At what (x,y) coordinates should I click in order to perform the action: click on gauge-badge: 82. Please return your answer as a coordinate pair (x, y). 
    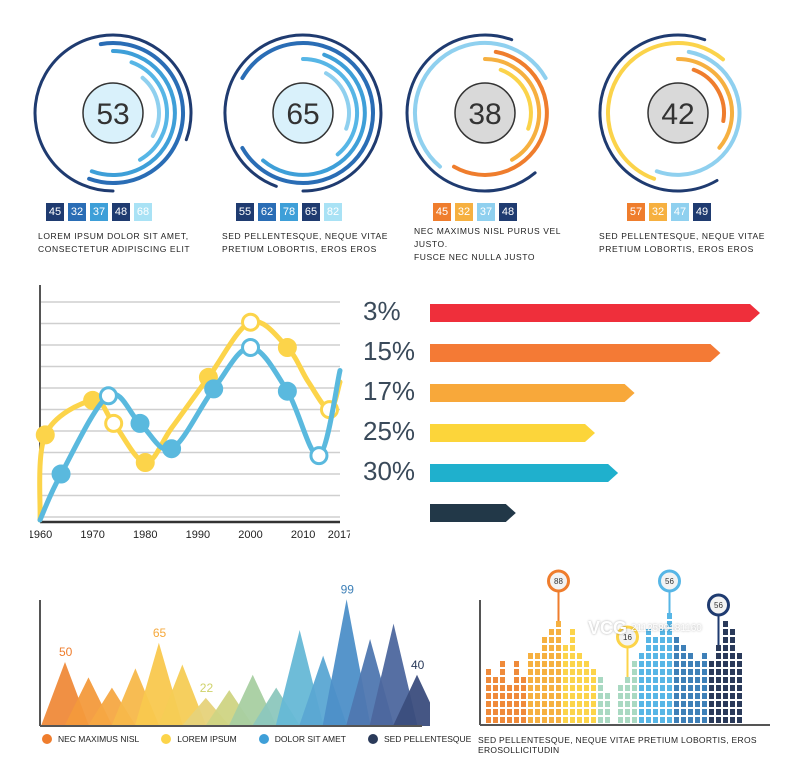
    Looking at the image, I should click on (333, 212).